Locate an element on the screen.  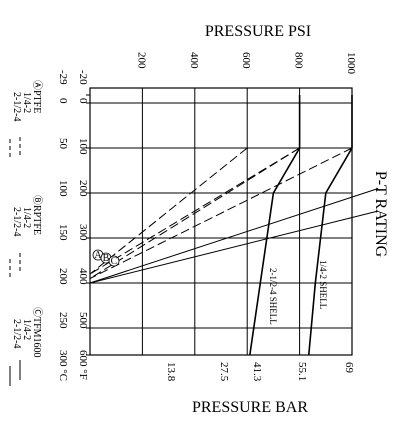
tf-tick-m20: -20 is located at coordinates (83, 77).